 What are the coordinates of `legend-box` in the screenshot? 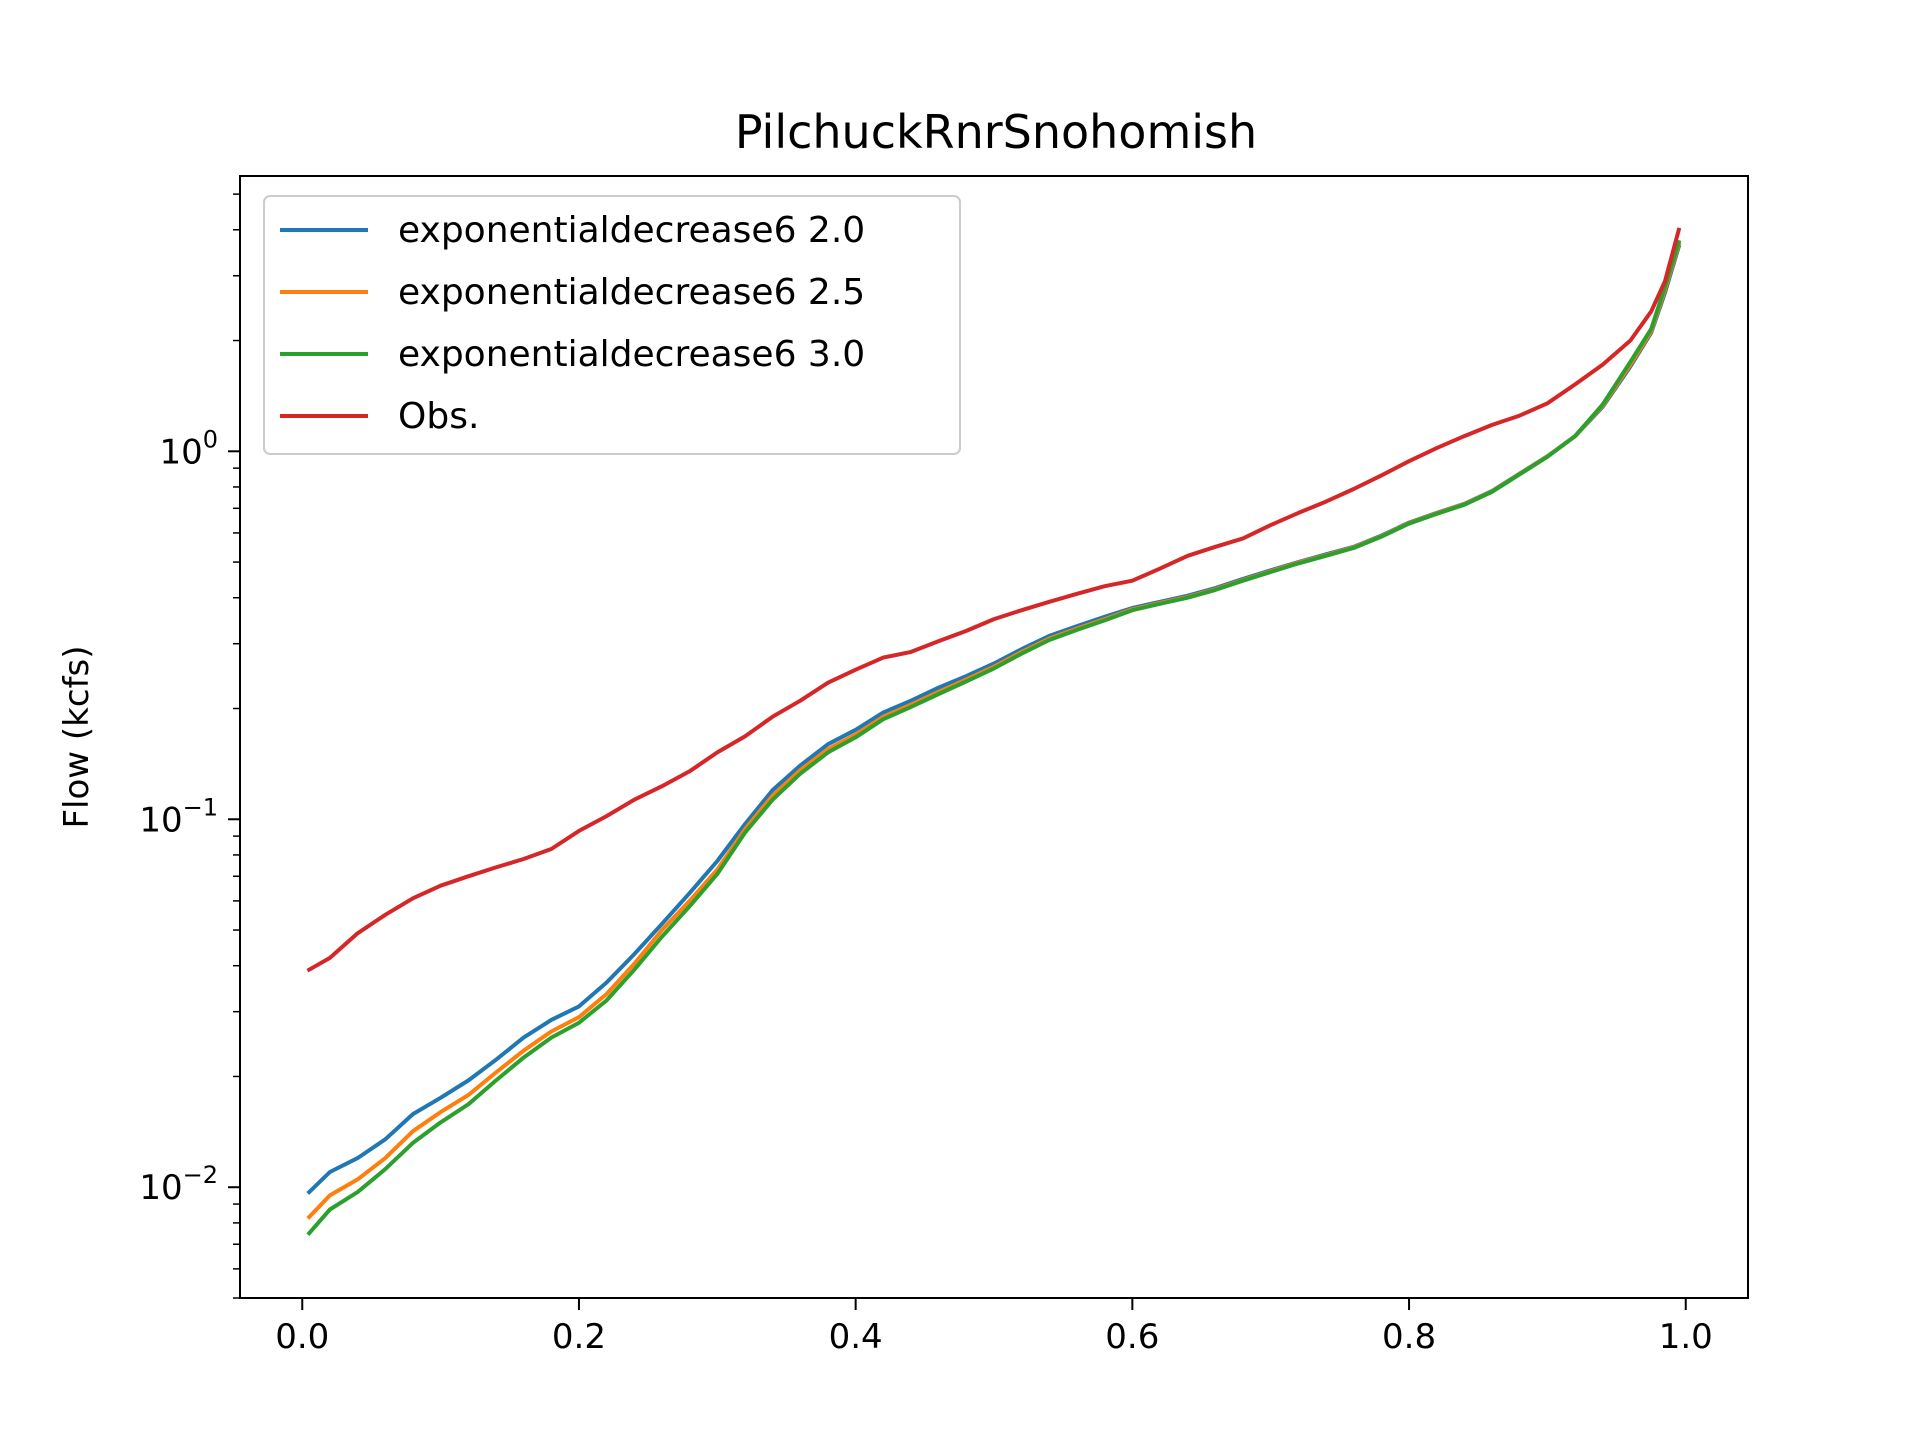 It's located at (612, 325).